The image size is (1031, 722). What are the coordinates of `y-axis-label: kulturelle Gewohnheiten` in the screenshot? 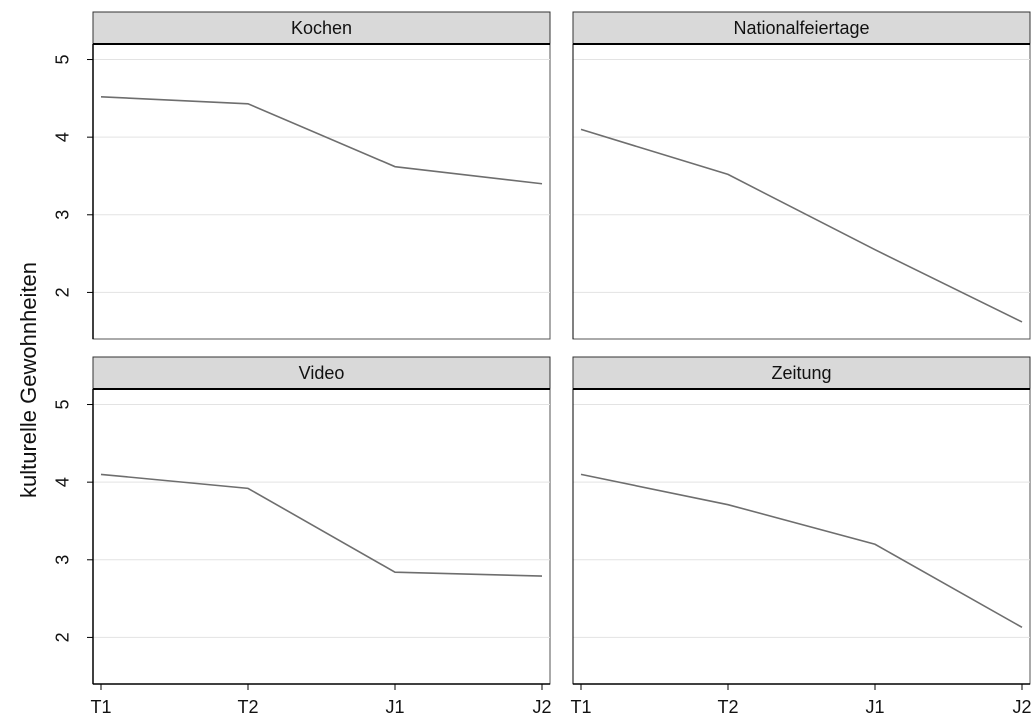 It's located at (28, 380).